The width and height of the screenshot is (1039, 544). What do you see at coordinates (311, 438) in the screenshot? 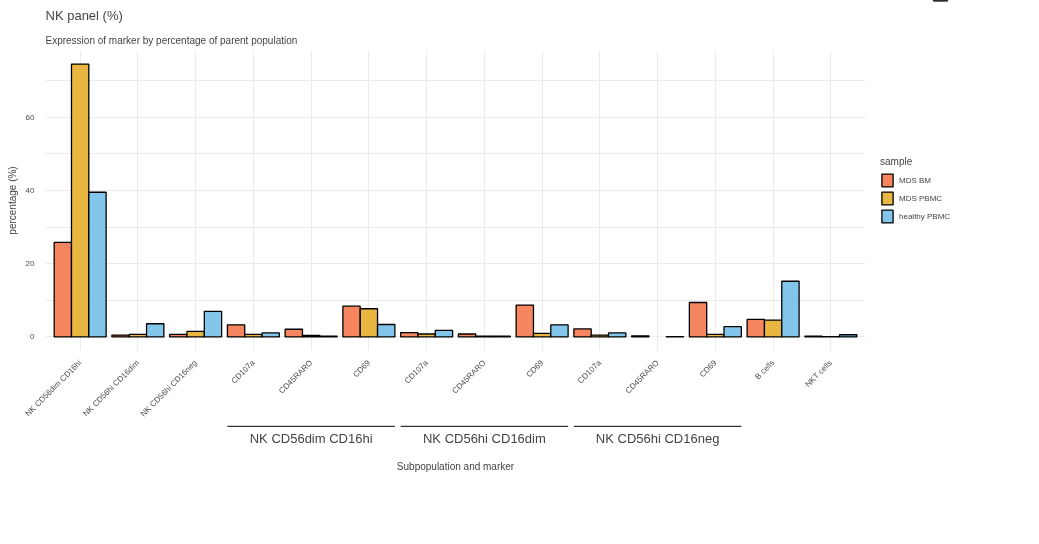
I see `text: NK CD56dim CD16hi` at bounding box center [311, 438].